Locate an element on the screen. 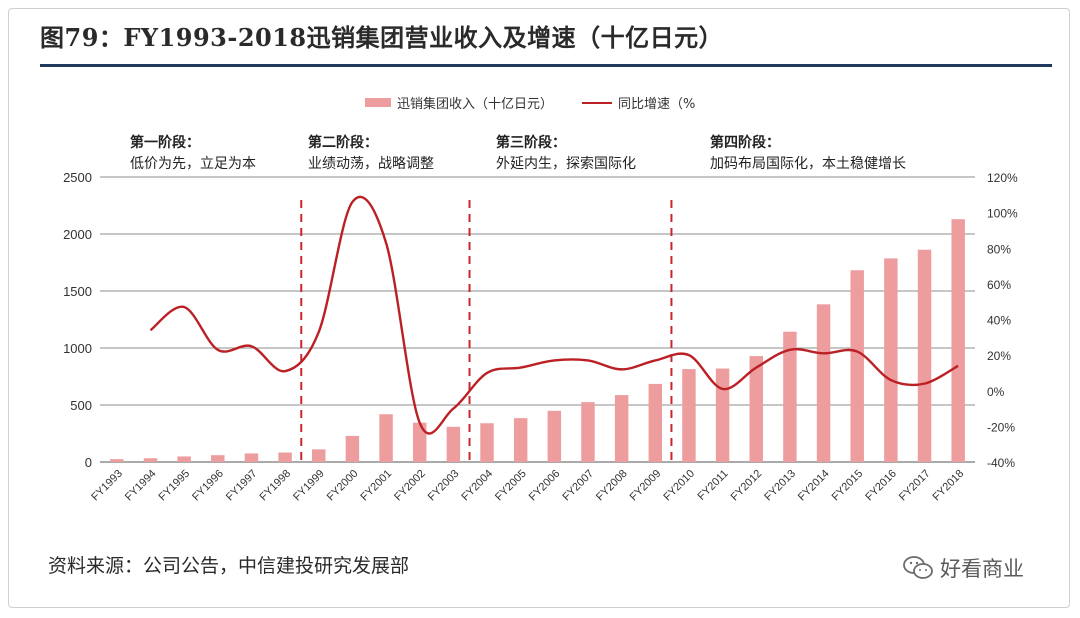  stage-desc: 加码布局国际化，本土稳健增长 is located at coordinates (808, 164).